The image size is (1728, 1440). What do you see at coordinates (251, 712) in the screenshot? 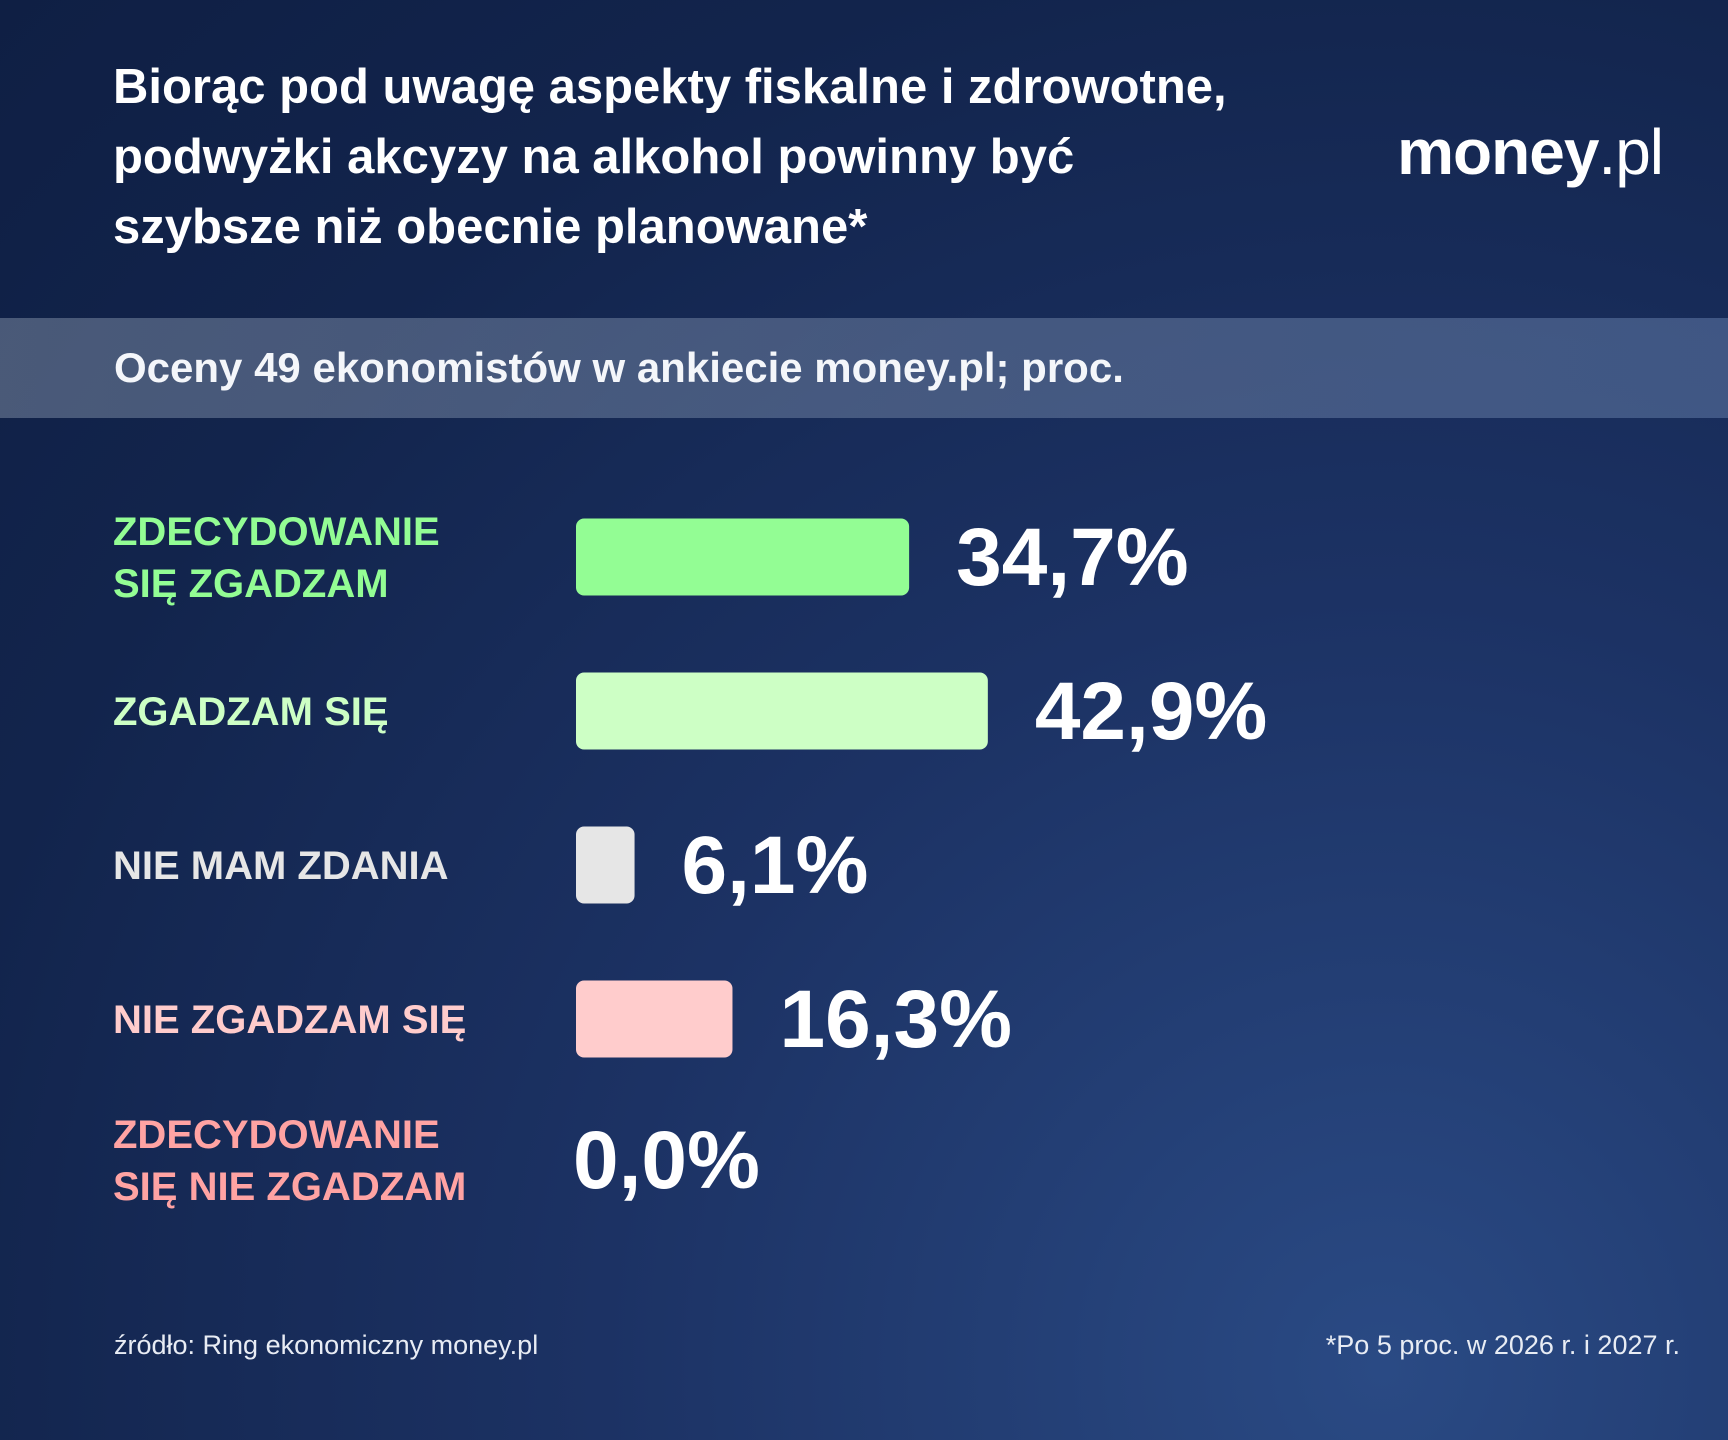
I see `category-label: ZGADZAM SIĘ` at bounding box center [251, 712].